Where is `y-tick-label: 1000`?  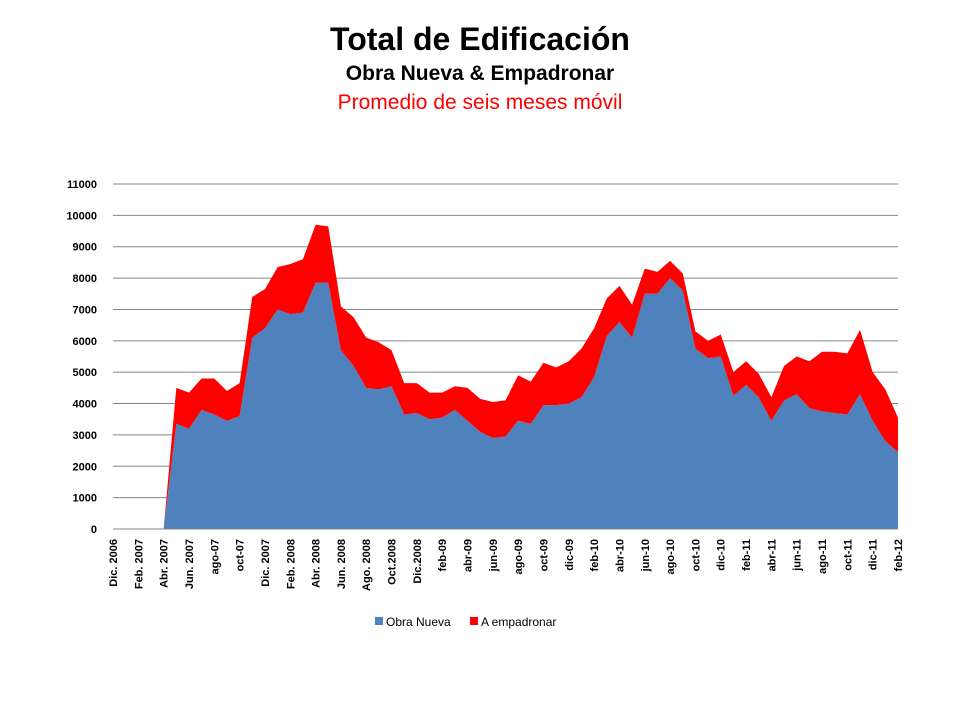 y-tick-label: 1000 is located at coordinates (85, 499).